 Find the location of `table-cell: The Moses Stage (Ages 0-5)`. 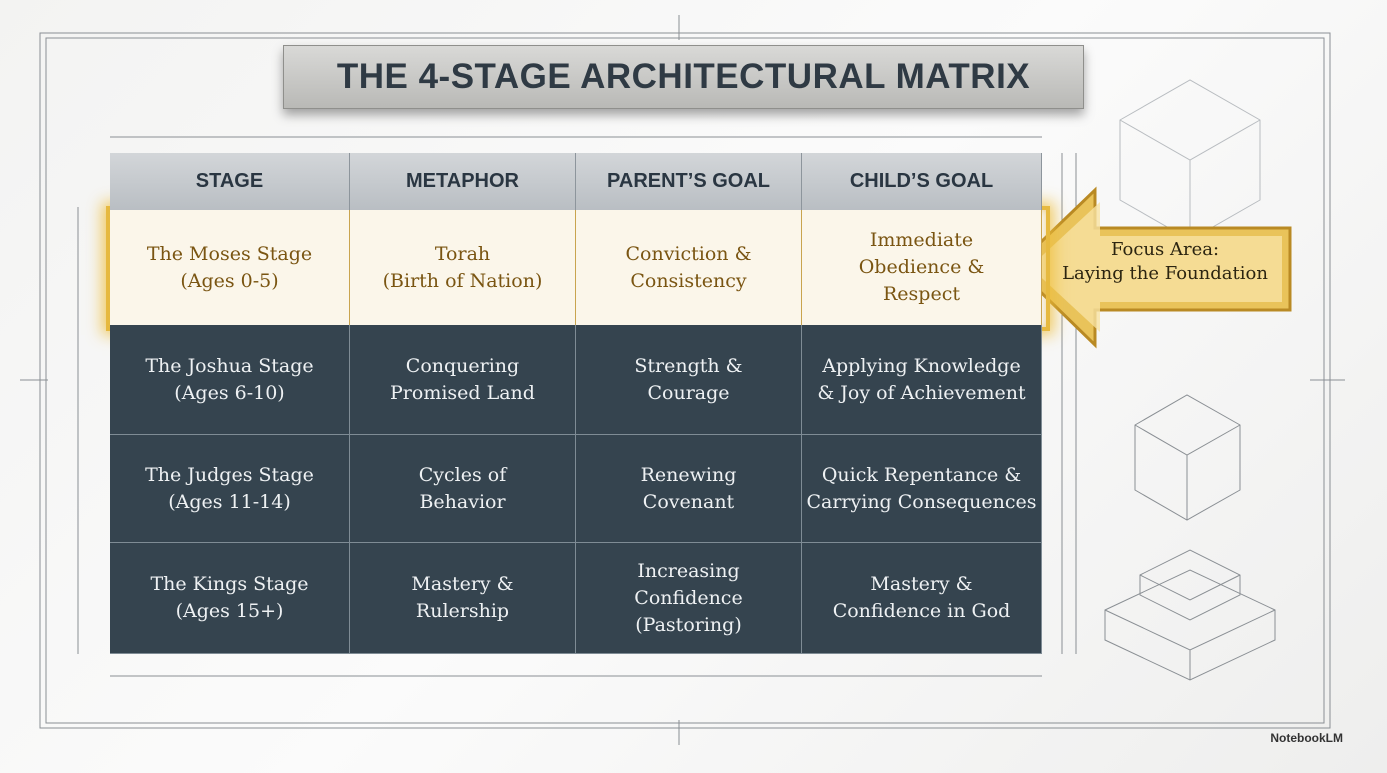

table-cell: The Moses Stage (Ages 0-5) is located at coordinates (230, 267).